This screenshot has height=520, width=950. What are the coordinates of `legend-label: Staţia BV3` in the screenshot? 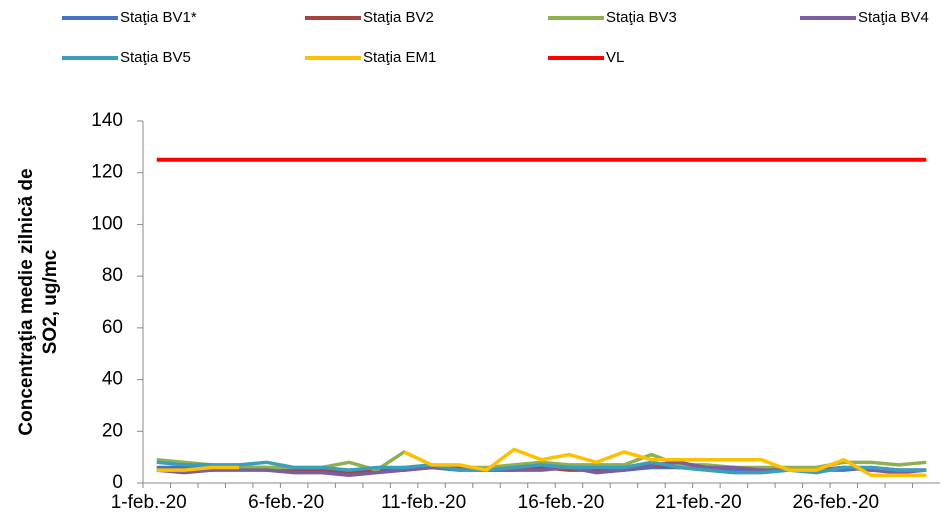 It's located at (641, 17).